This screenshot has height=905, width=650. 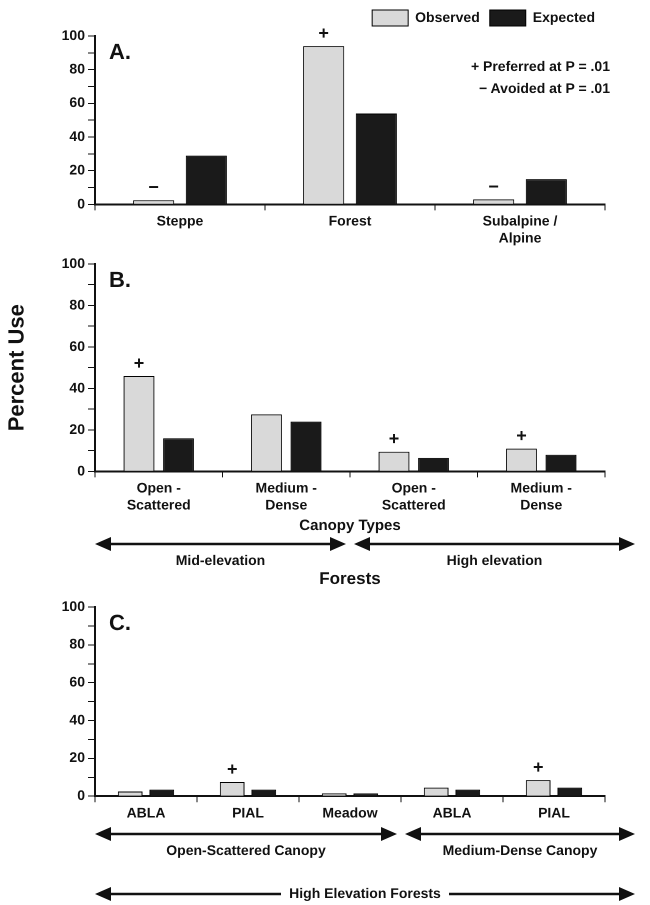 I want to click on x-tick-label: Subalpine / Alpine, so click(x=520, y=229).